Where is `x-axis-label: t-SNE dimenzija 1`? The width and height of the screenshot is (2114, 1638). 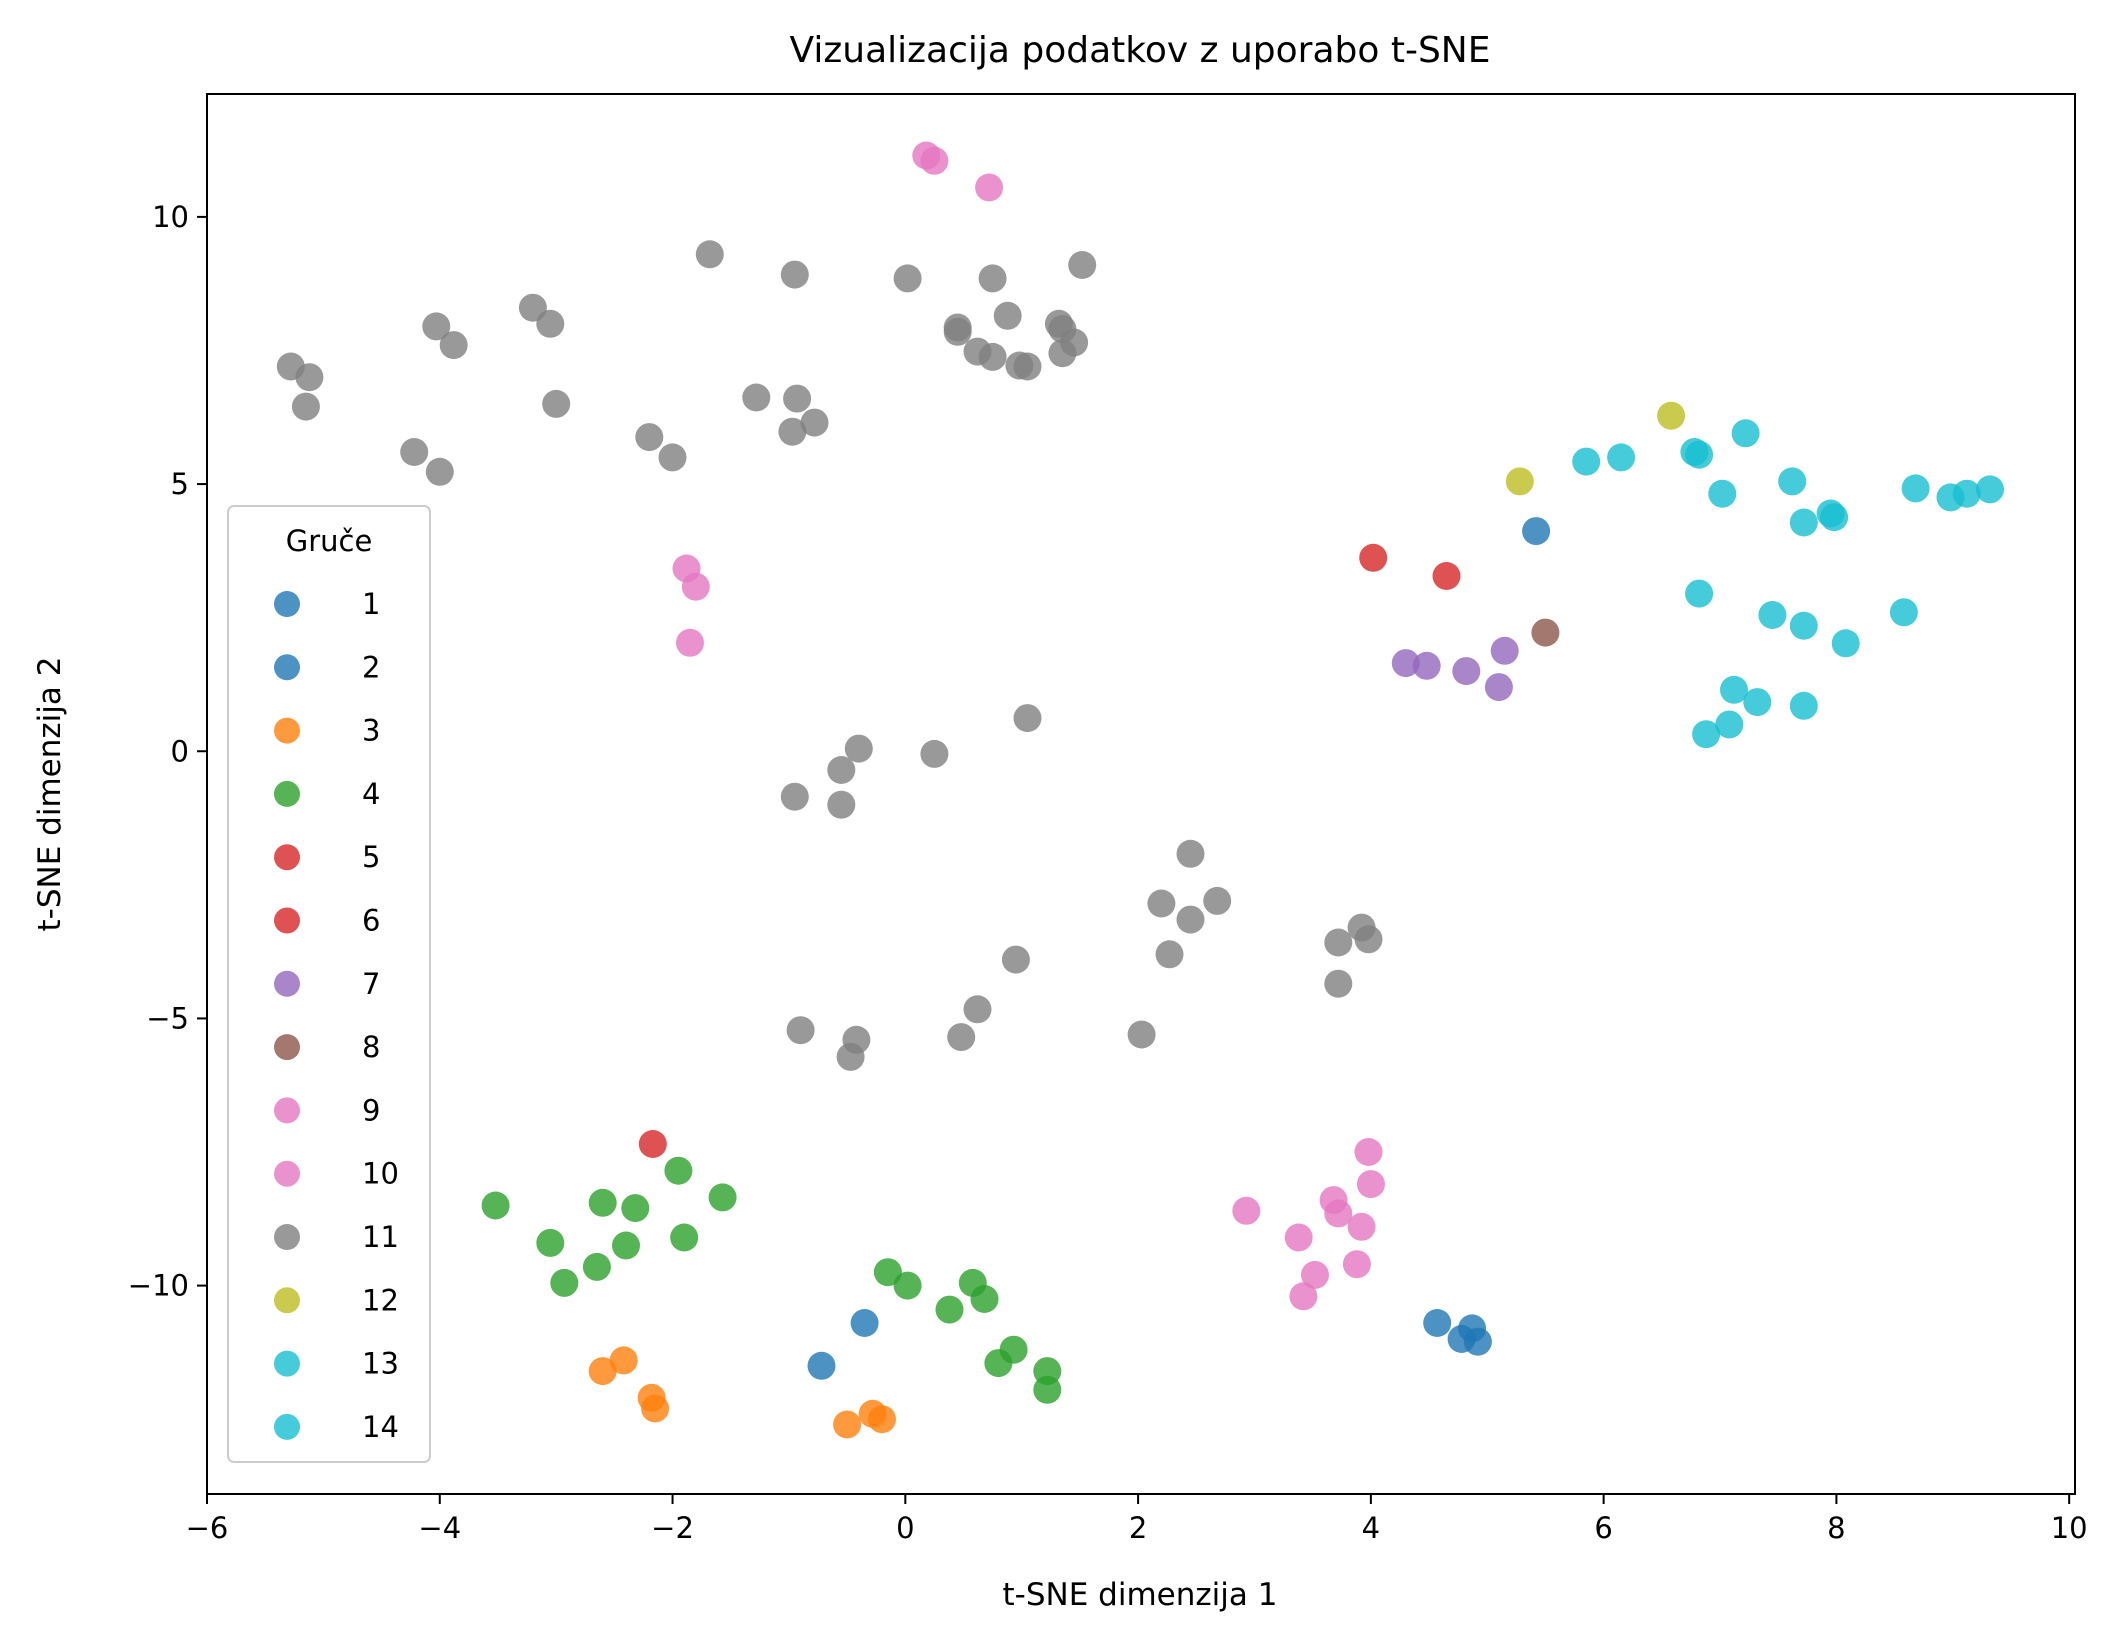
x-axis-label: t-SNE dimenzija 1 is located at coordinates (1140, 1595).